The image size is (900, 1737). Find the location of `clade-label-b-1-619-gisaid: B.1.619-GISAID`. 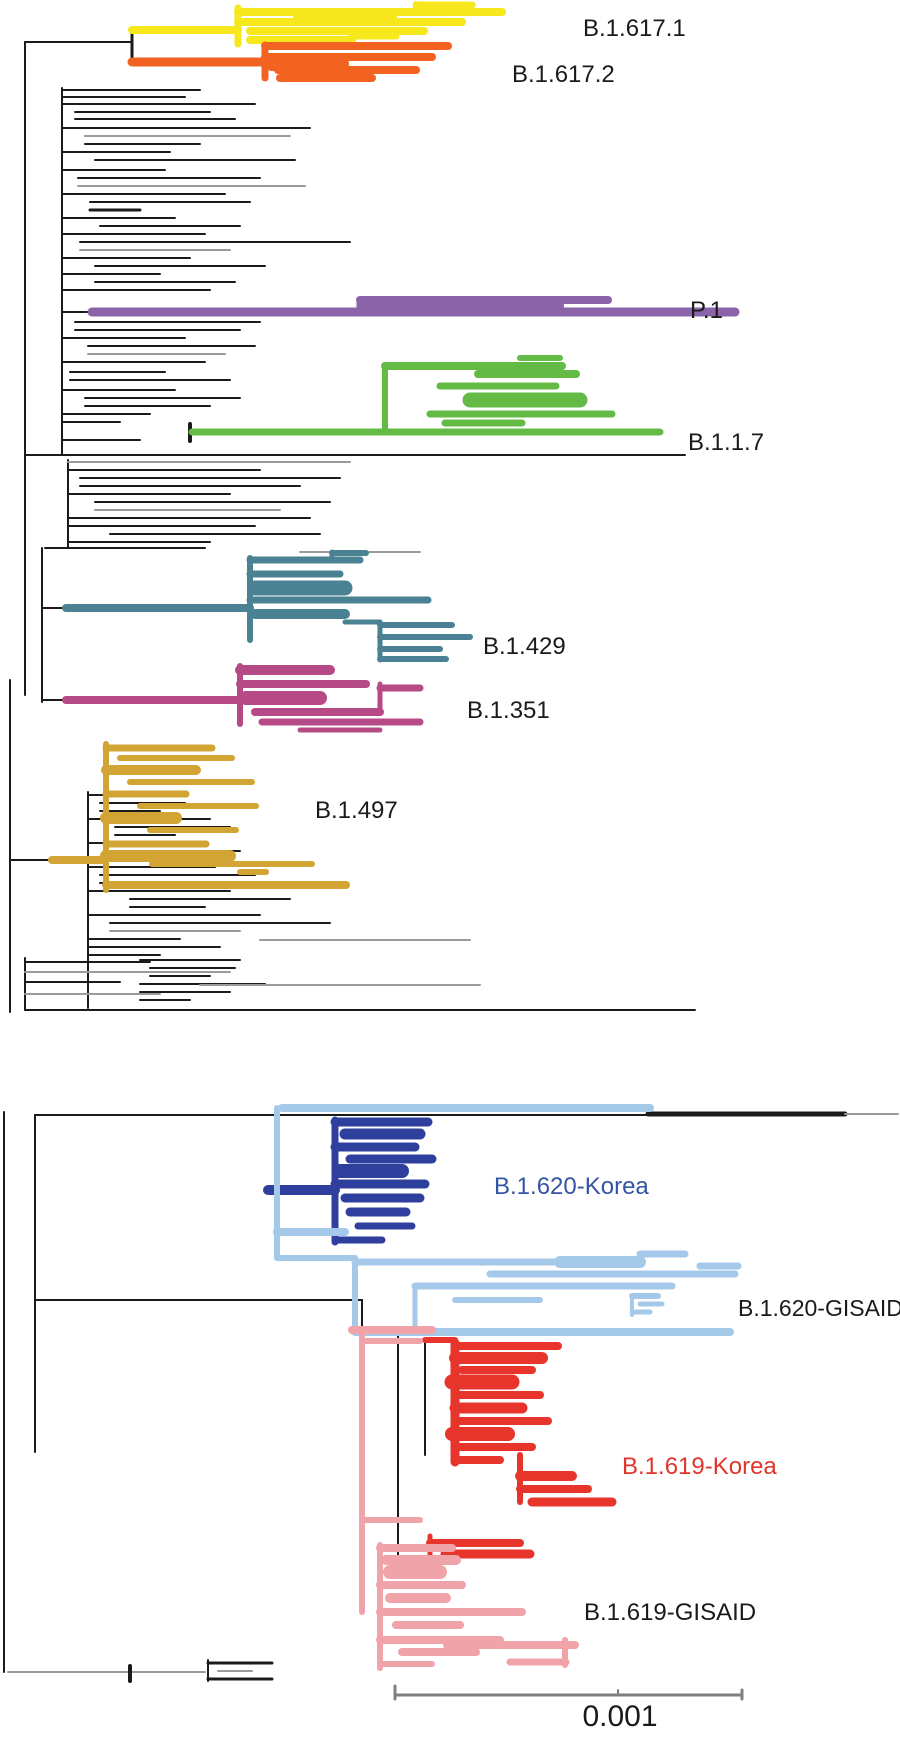

clade-label-b-1-619-gisaid: B.1.619-GISAID is located at coordinates (670, 1612).